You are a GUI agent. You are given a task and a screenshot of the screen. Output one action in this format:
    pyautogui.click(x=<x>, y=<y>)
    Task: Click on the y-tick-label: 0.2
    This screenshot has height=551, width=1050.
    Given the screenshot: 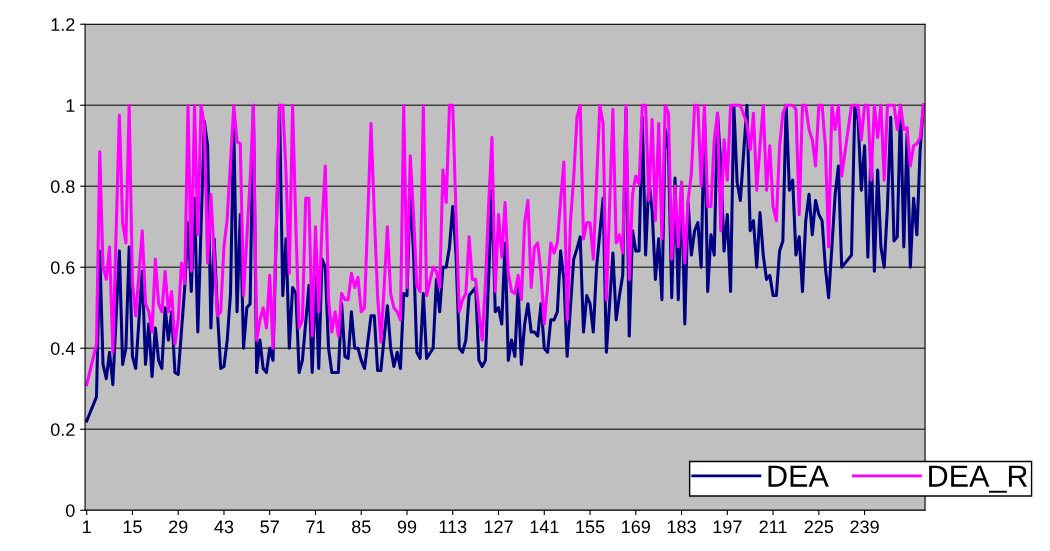 What is the action you would take?
    pyautogui.click(x=62, y=429)
    